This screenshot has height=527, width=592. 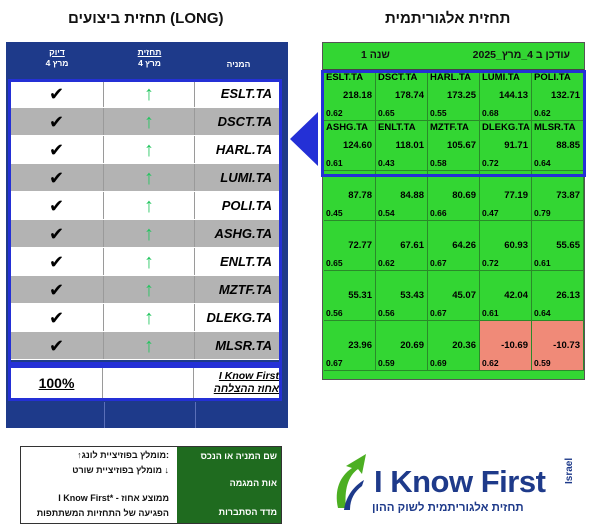 I want to click on cell-ticker: ASHG.TA, so click(x=347, y=127).